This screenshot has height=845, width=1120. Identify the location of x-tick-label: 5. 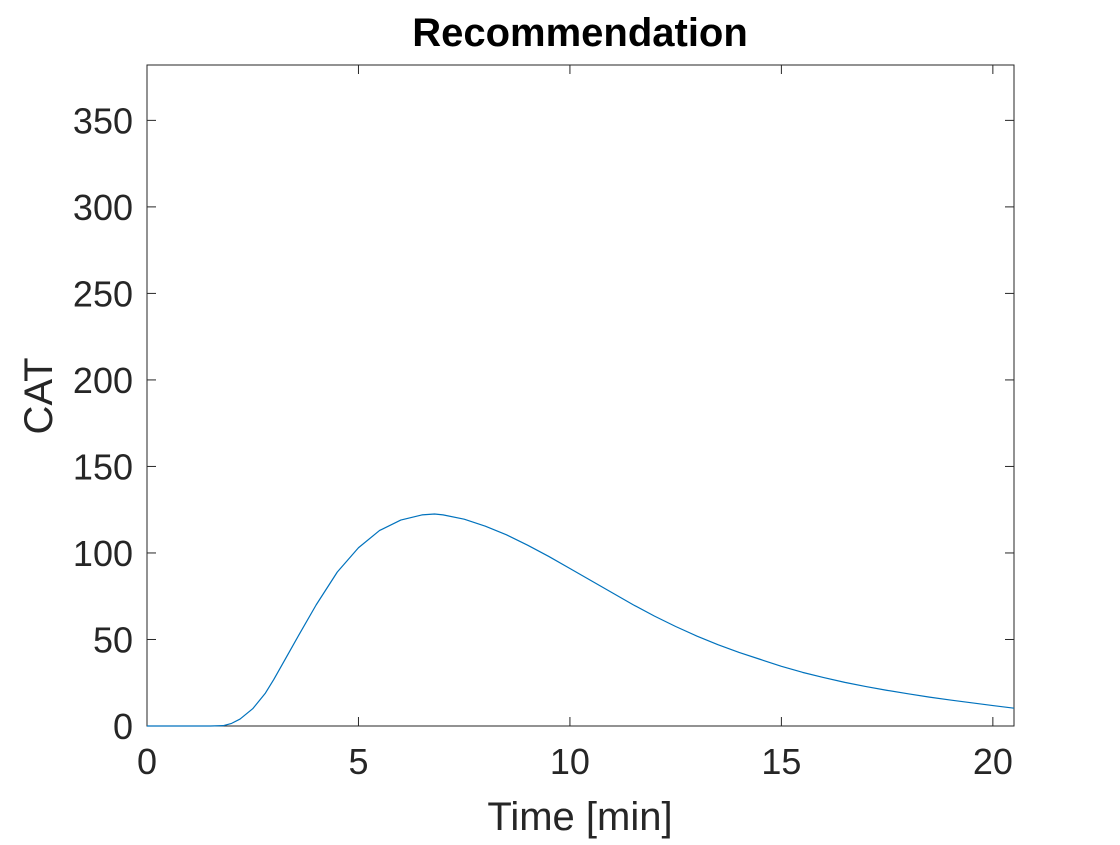
(358, 761).